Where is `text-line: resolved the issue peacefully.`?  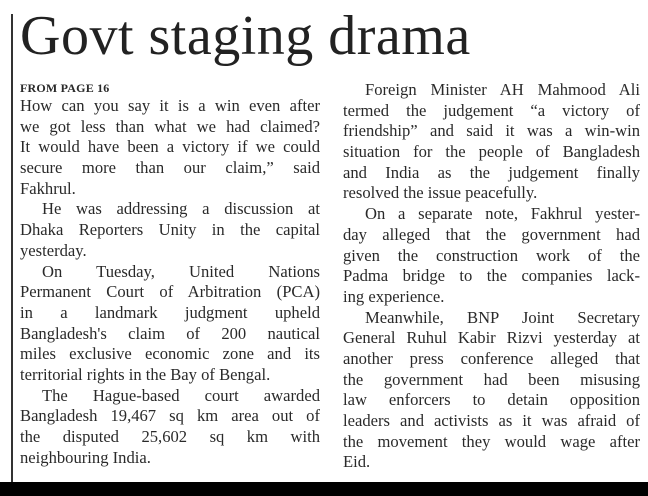 text-line: resolved the issue peacefully. is located at coordinates (440, 193).